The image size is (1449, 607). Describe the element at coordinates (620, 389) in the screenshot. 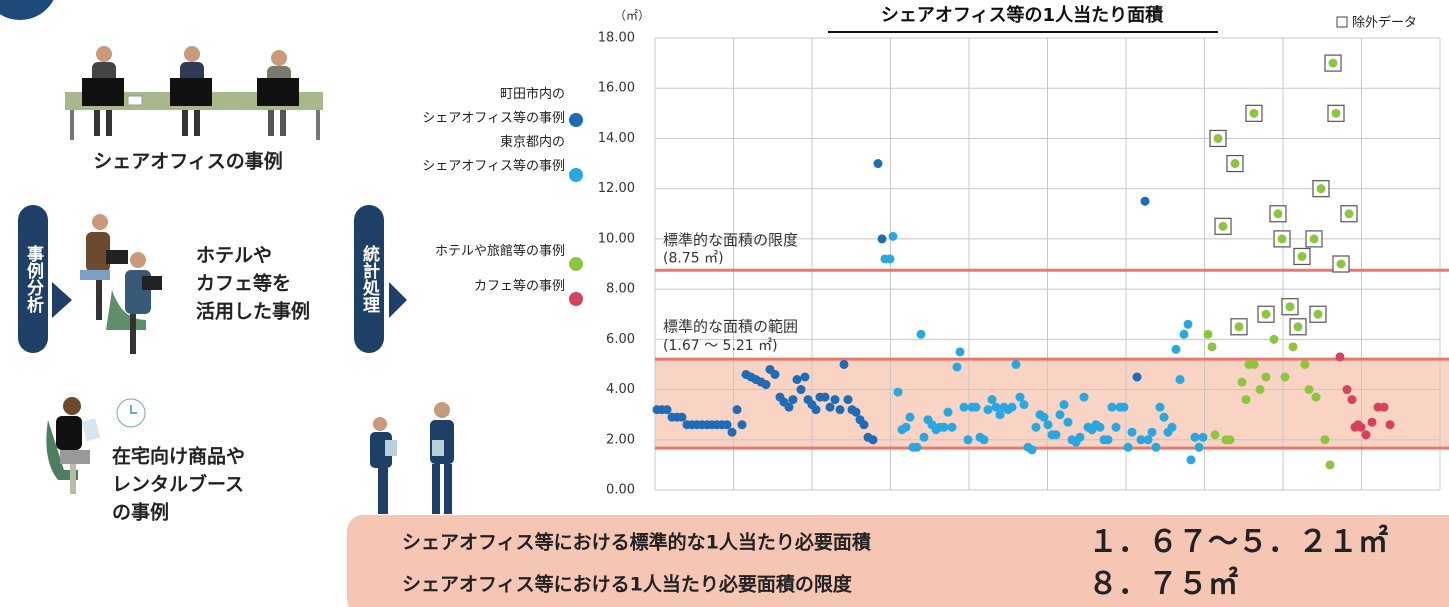

I see `y-tick-label: 4.00` at that location.